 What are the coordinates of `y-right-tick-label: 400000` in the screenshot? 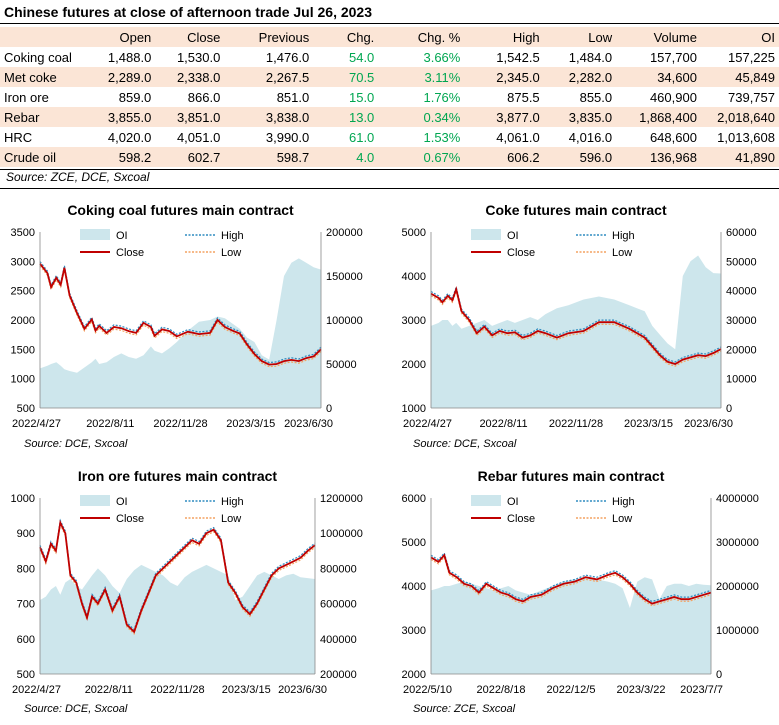 It's located at (338, 640).